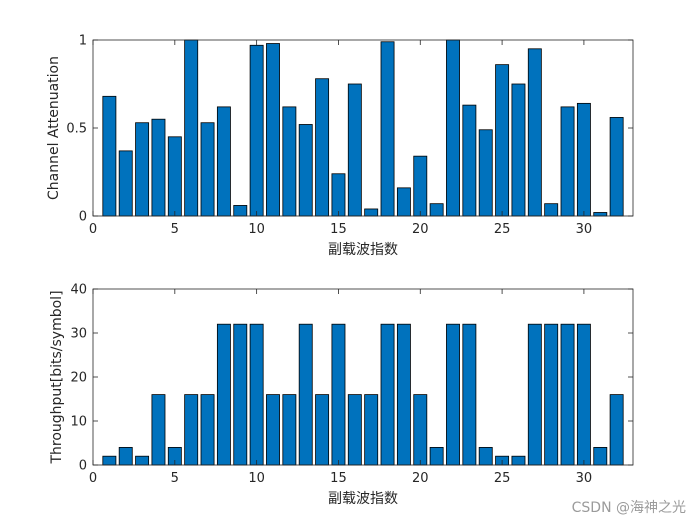  I want to click on y-tick-label: 20, so click(78, 378).